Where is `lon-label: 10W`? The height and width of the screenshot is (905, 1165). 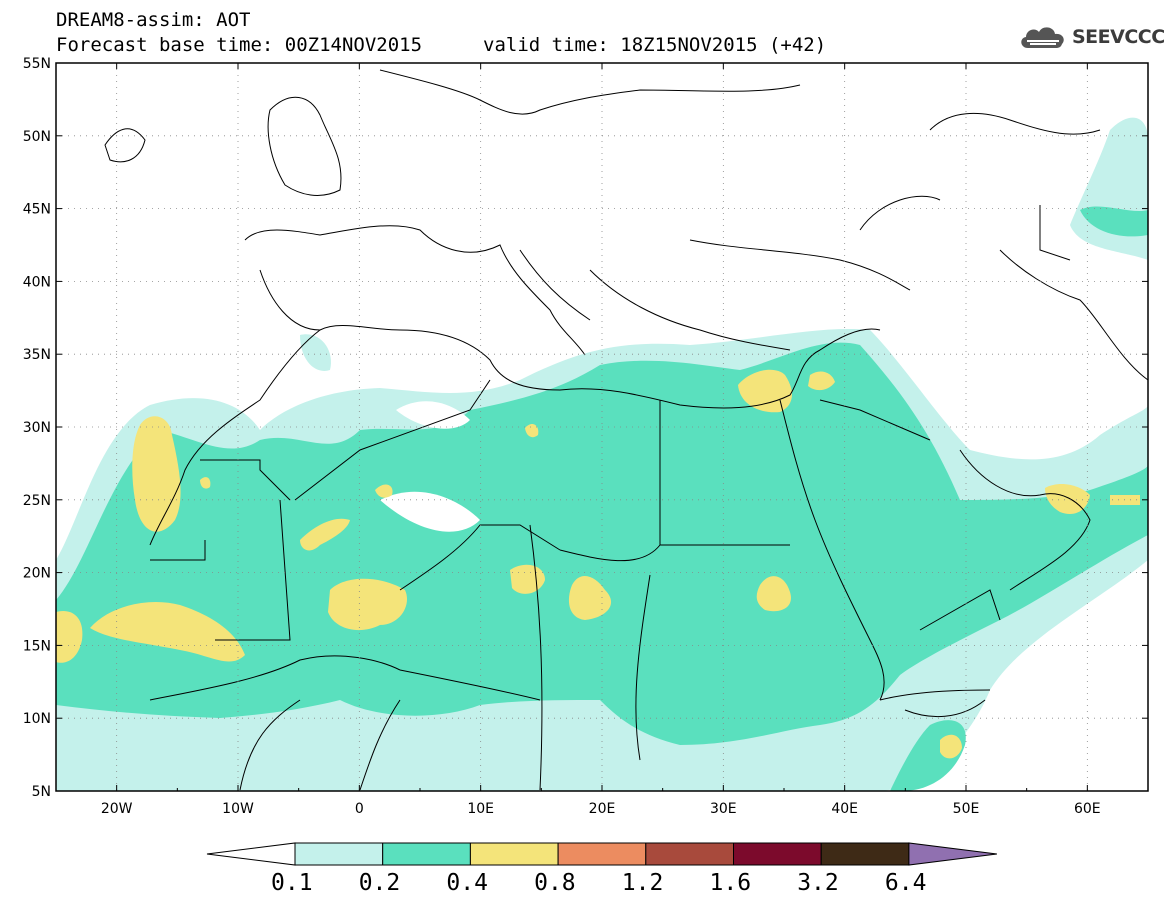 lon-label: 10W is located at coordinates (238, 809).